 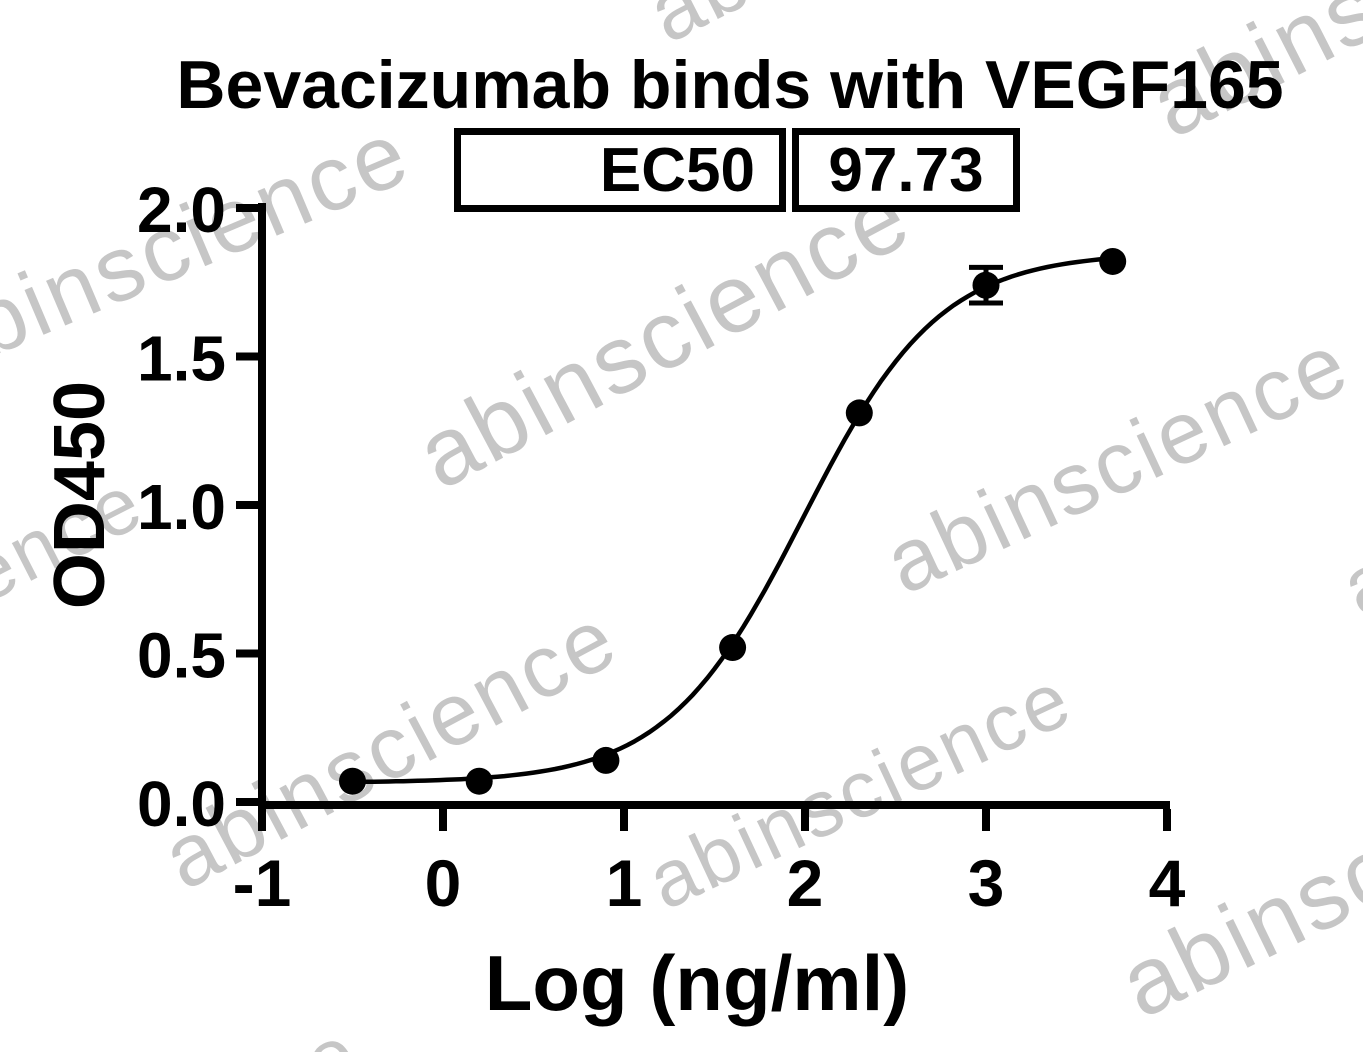 What do you see at coordinates (181, 359) in the screenshot?
I see `y-tick-label: 1.5` at bounding box center [181, 359].